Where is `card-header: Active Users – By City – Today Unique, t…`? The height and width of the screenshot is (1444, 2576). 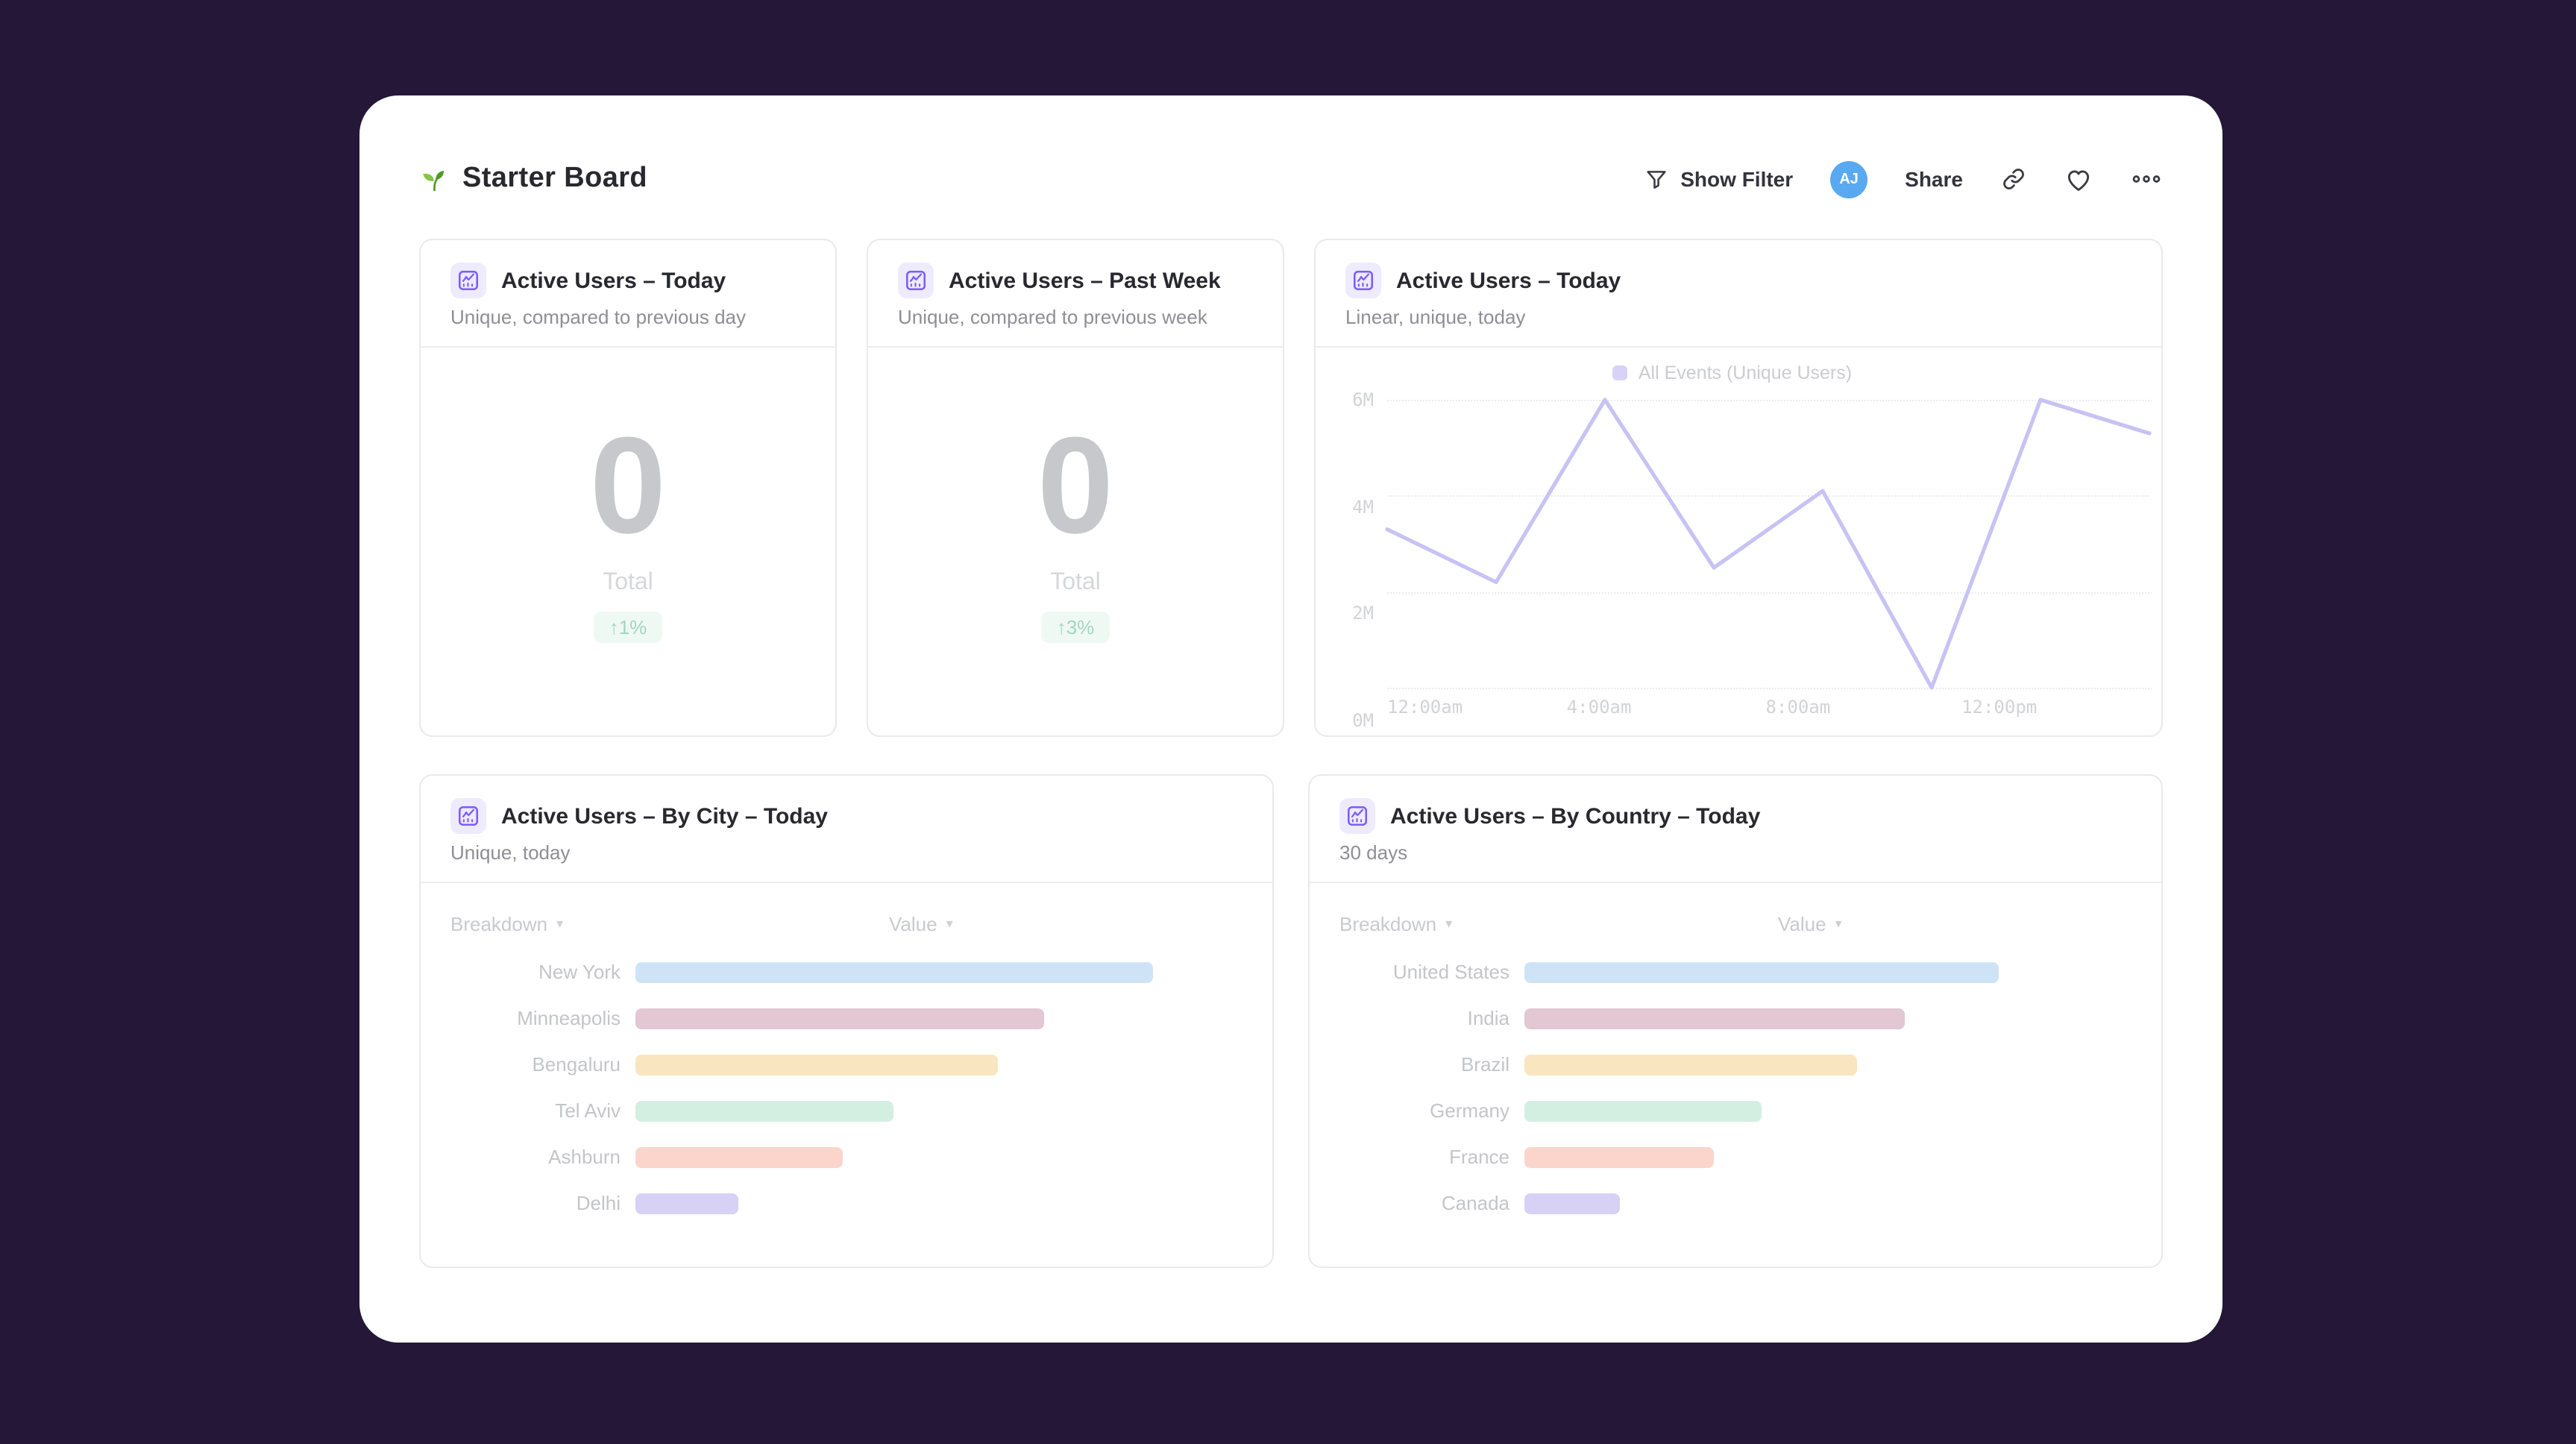
card-header: Active Users – By City – Today Unique, t… is located at coordinates (847, 829).